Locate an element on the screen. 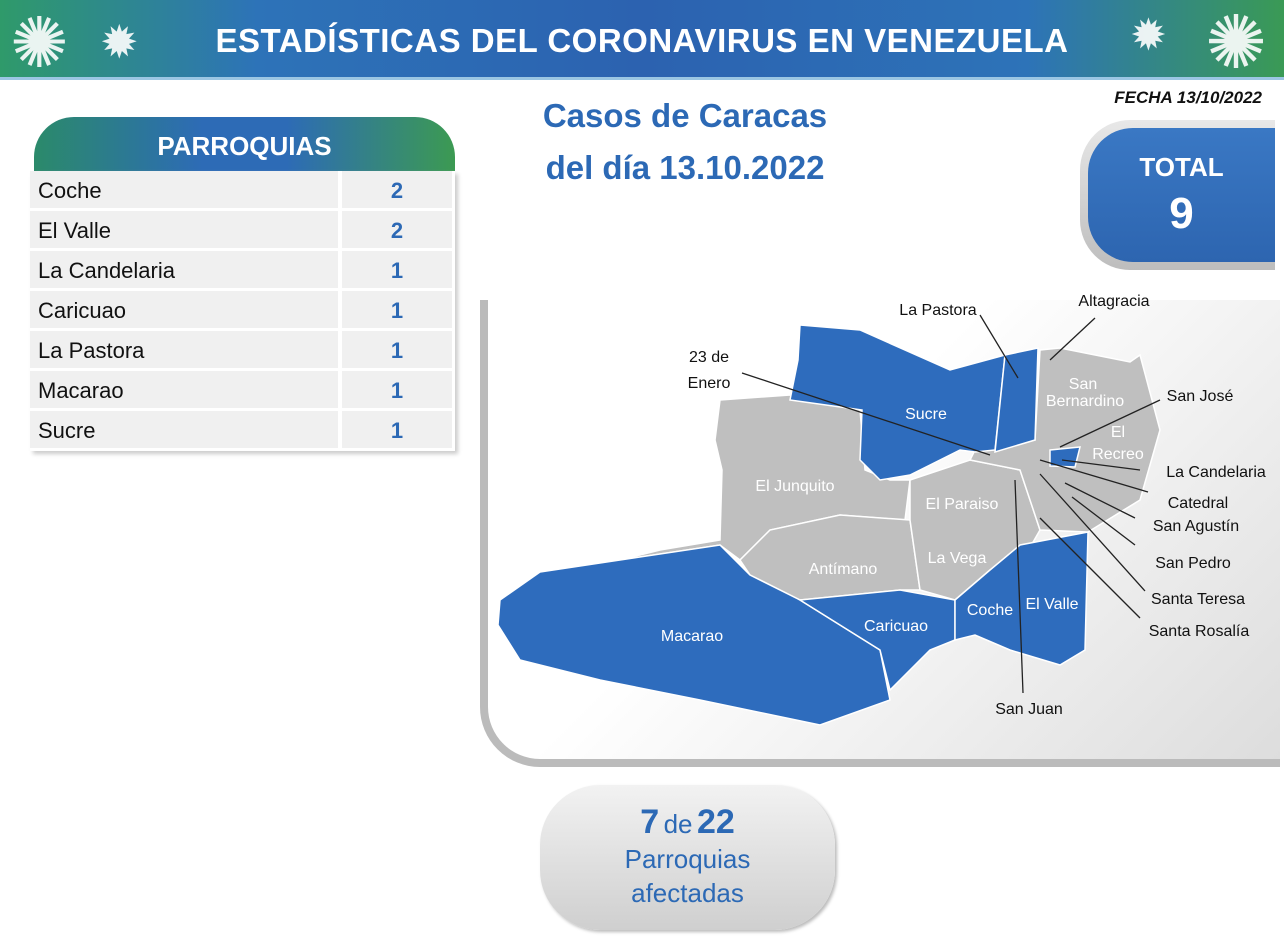  parish-name: La Pastora is located at coordinates (184, 349).